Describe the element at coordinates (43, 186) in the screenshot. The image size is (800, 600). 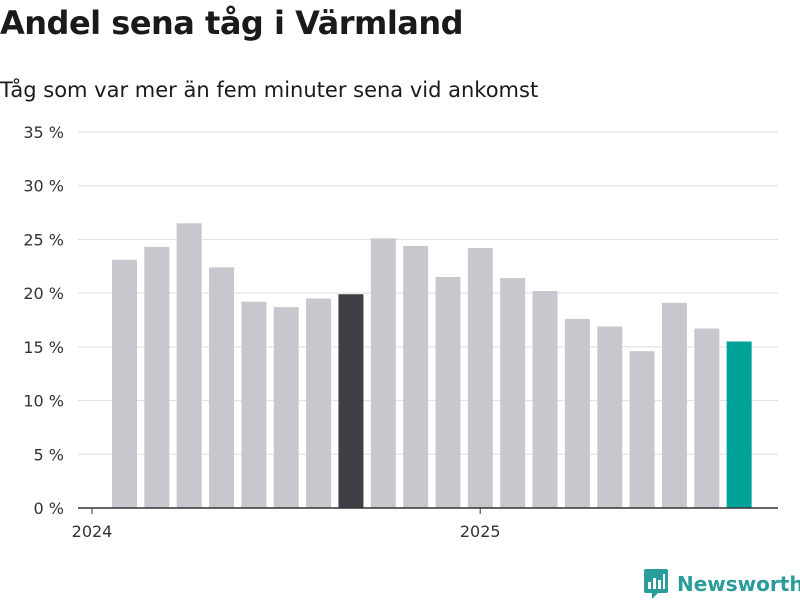
I see `y-tick-label: 30 %` at that location.